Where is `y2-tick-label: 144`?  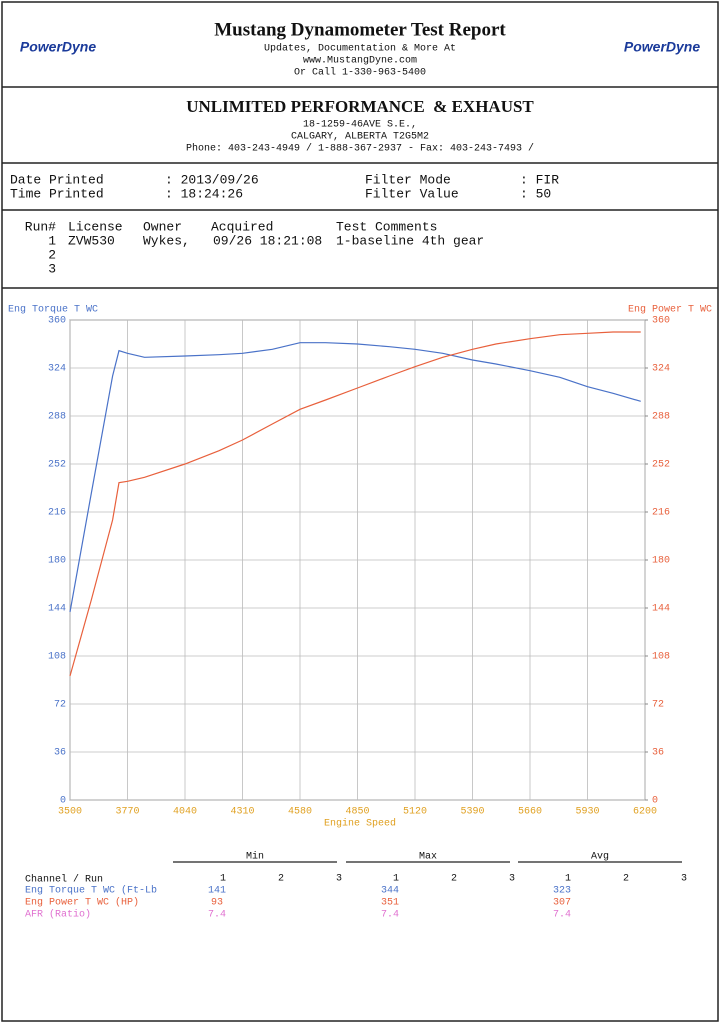
y2-tick-label: 144 is located at coordinates (661, 609).